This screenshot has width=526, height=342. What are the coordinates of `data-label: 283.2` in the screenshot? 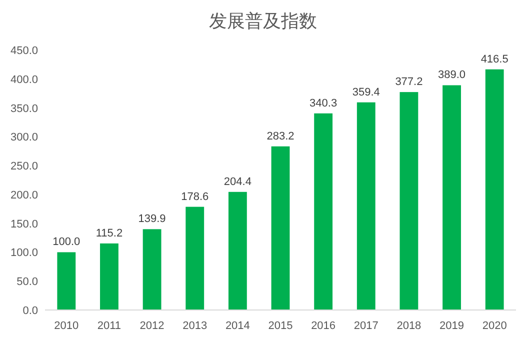 It's located at (280, 136).